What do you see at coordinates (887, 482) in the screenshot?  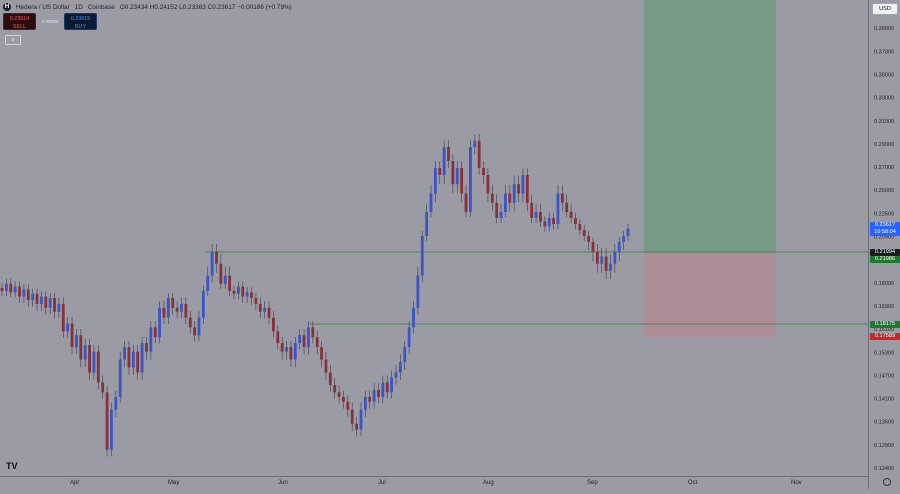 I see `settings-icon` at bounding box center [887, 482].